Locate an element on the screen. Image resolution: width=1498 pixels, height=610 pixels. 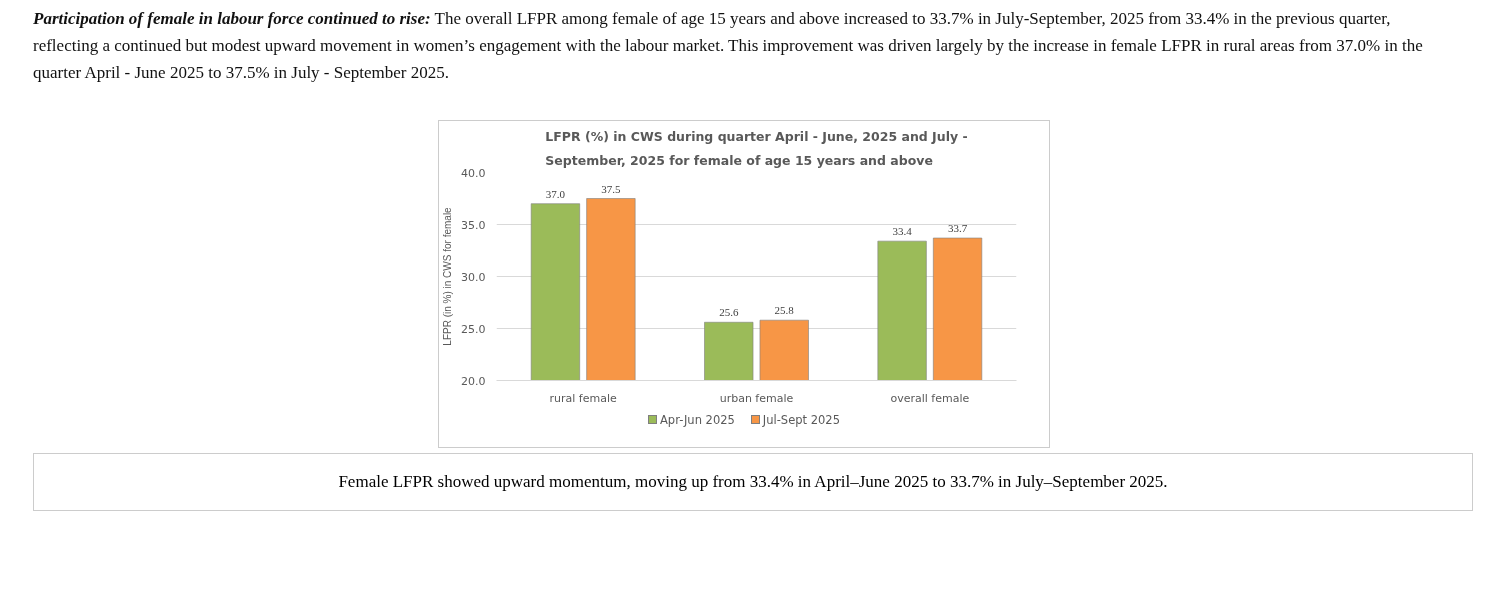
text: Female LFPR showed upward momentum, moving up from 33.4% in April–June 2025 to 33.7% in July–September 2025. is located at coordinates (753, 482).